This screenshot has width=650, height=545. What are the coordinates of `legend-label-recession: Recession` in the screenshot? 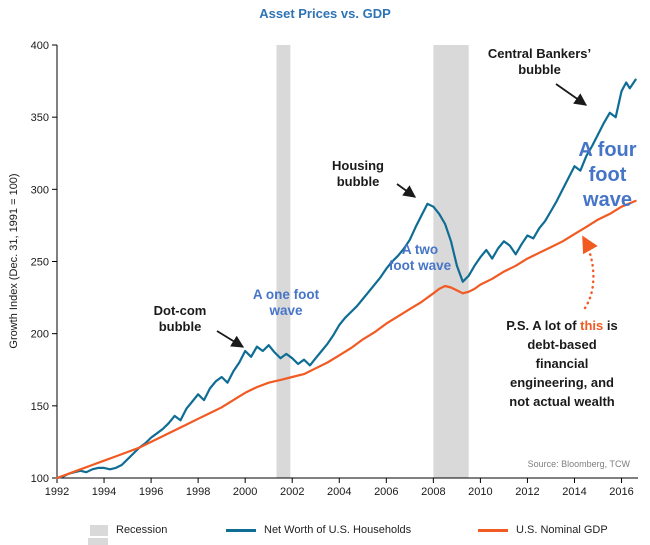 It's located at (142, 530).